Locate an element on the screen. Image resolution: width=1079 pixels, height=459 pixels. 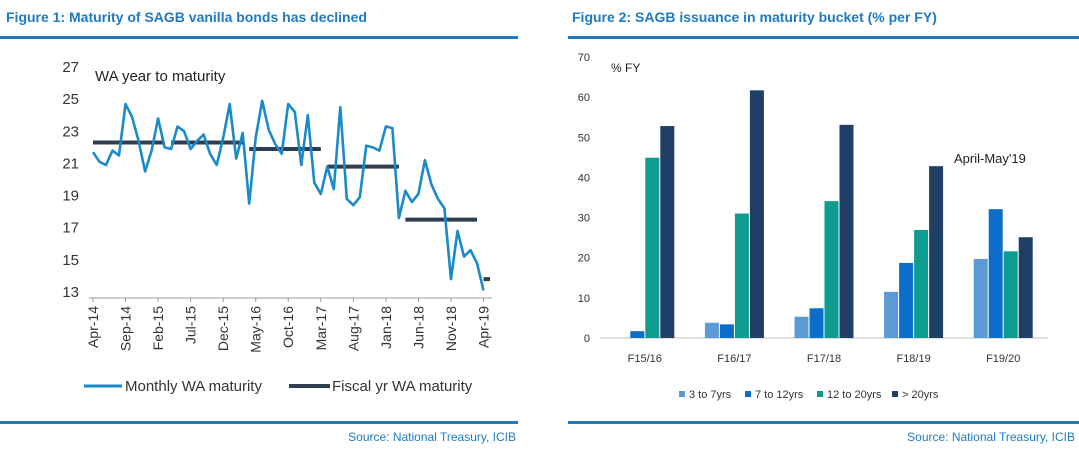
x-tick-label: Feb-15 is located at coordinates (158, 328).